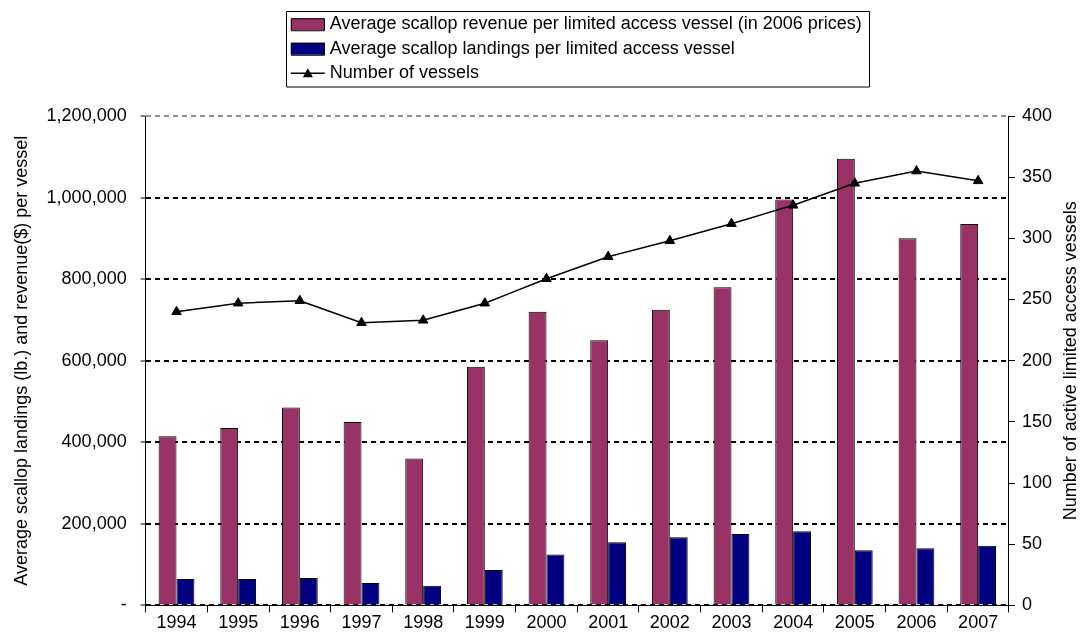  I want to click on x-tick-label: 2004, so click(793, 622).